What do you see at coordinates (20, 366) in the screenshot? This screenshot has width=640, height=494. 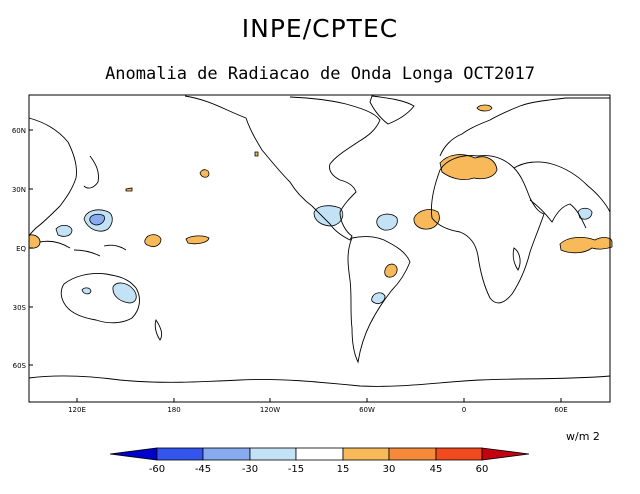 I see `lat-label-60s: 60S` at bounding box center [20, 366].